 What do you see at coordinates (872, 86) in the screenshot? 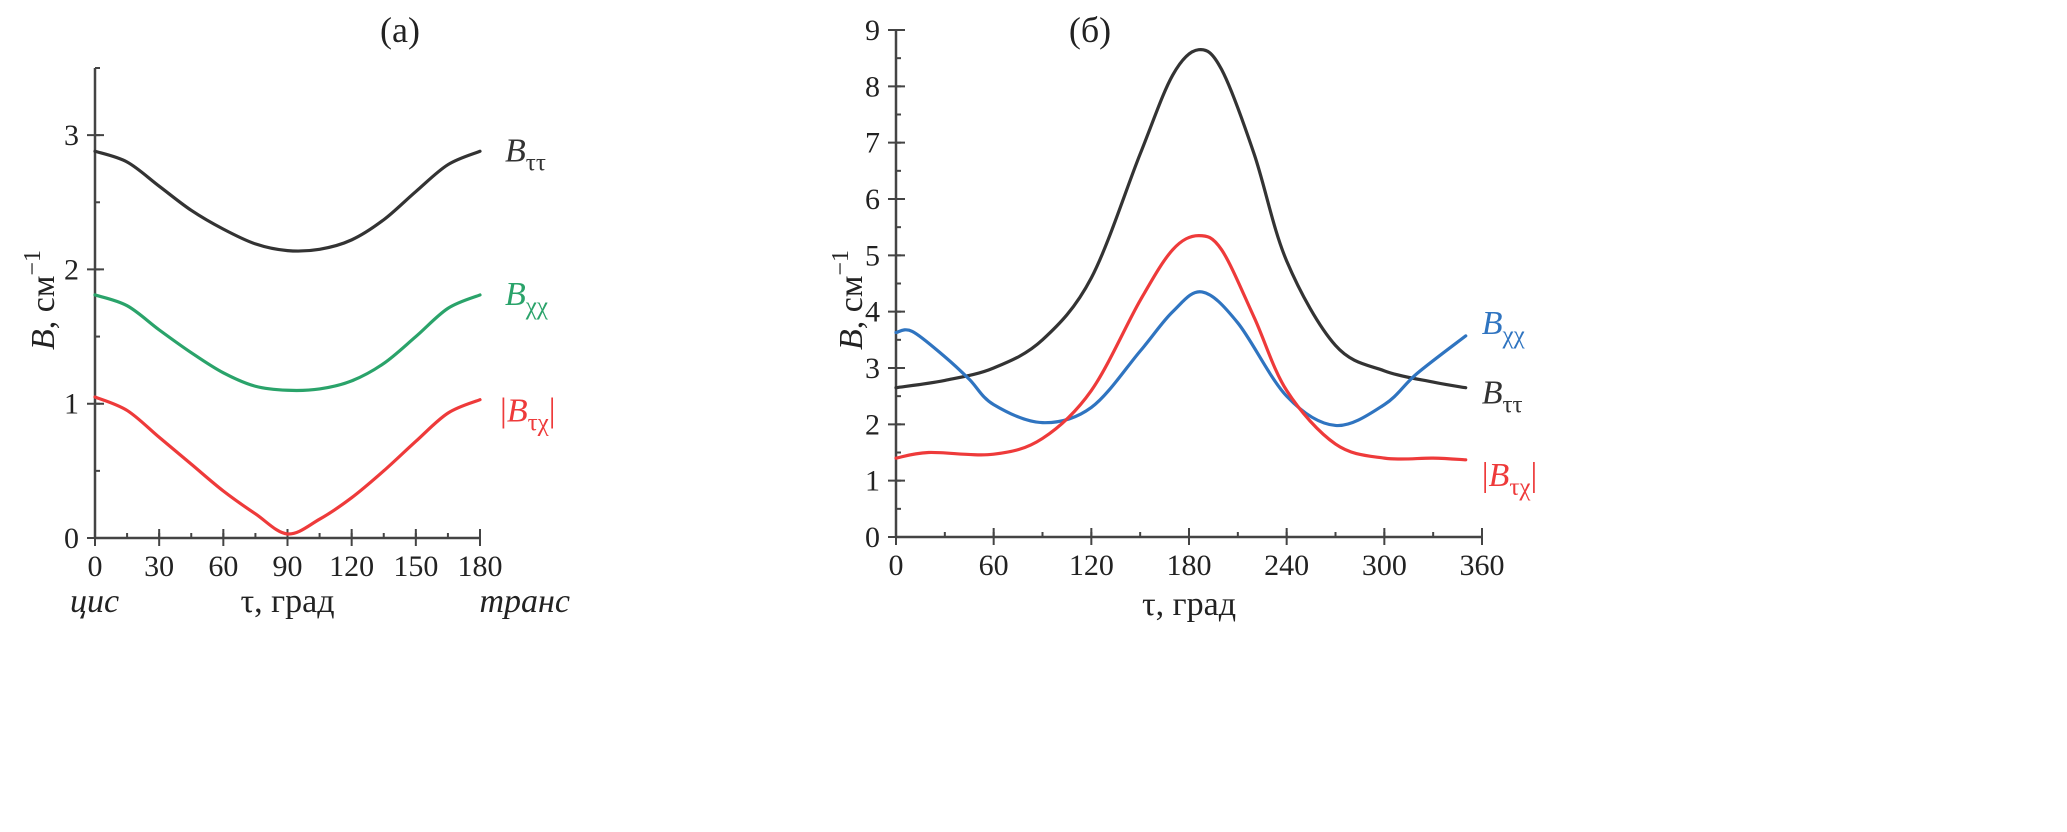
I see `y-tick-label: 8` at bounding box center [872, 86].